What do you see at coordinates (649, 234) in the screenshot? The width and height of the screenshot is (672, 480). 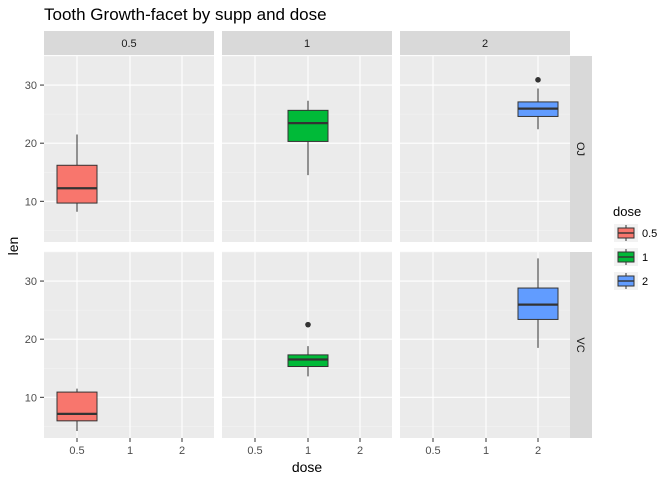 I see `legend-item-label: 0.5` at bounding box center [649, 234].